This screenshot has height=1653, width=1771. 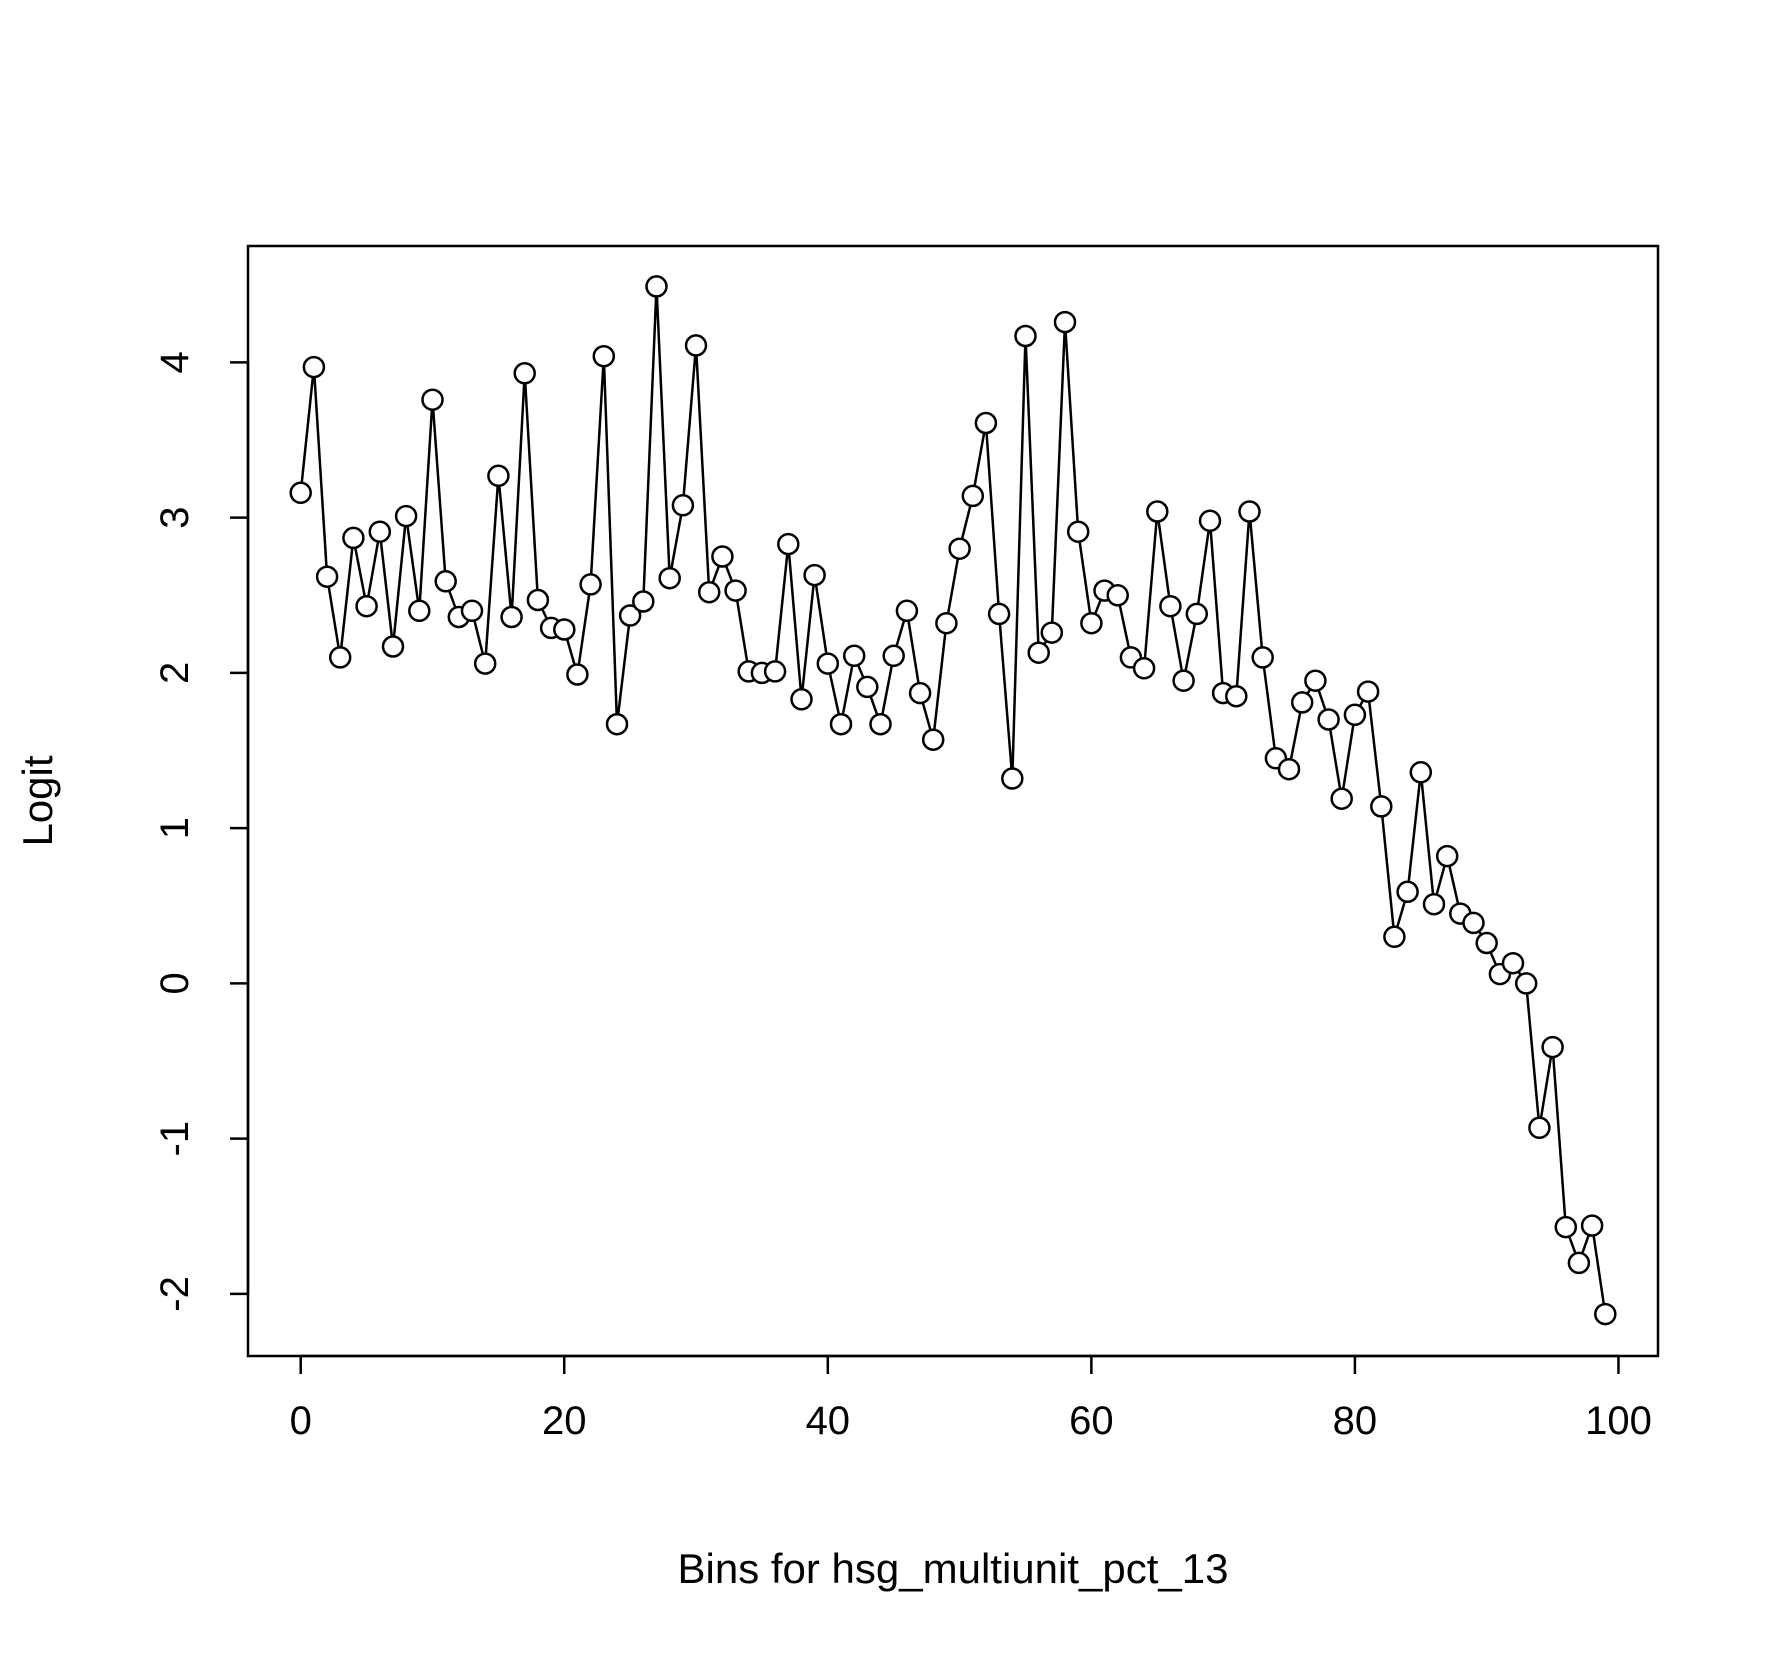 What do you see at coordinates (1355, 1421) in the screenshot?
I see `x-tick-label: 80` at bounding box center [1355, 1421].